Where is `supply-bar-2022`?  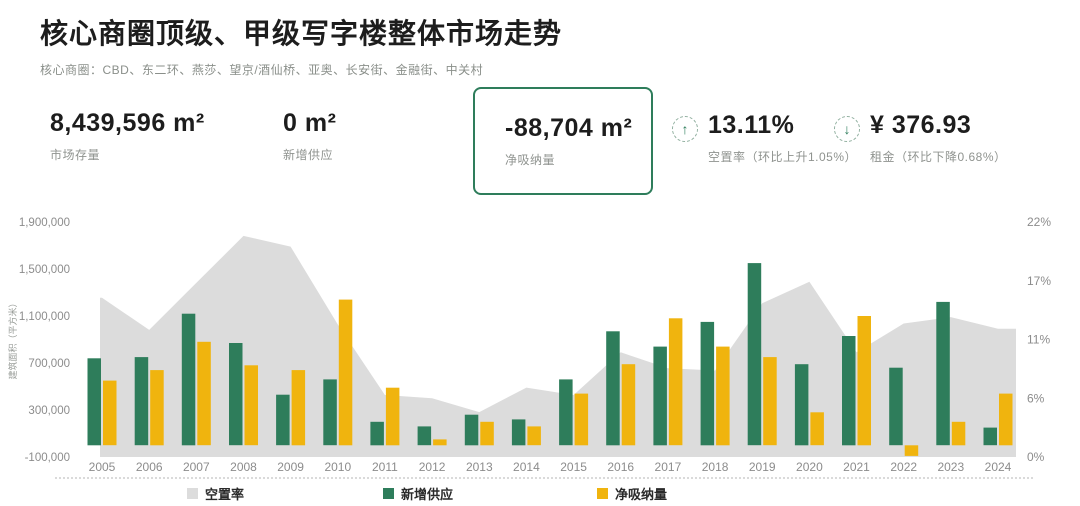
supply-bar-2022 is located at coordinates (896, 406).